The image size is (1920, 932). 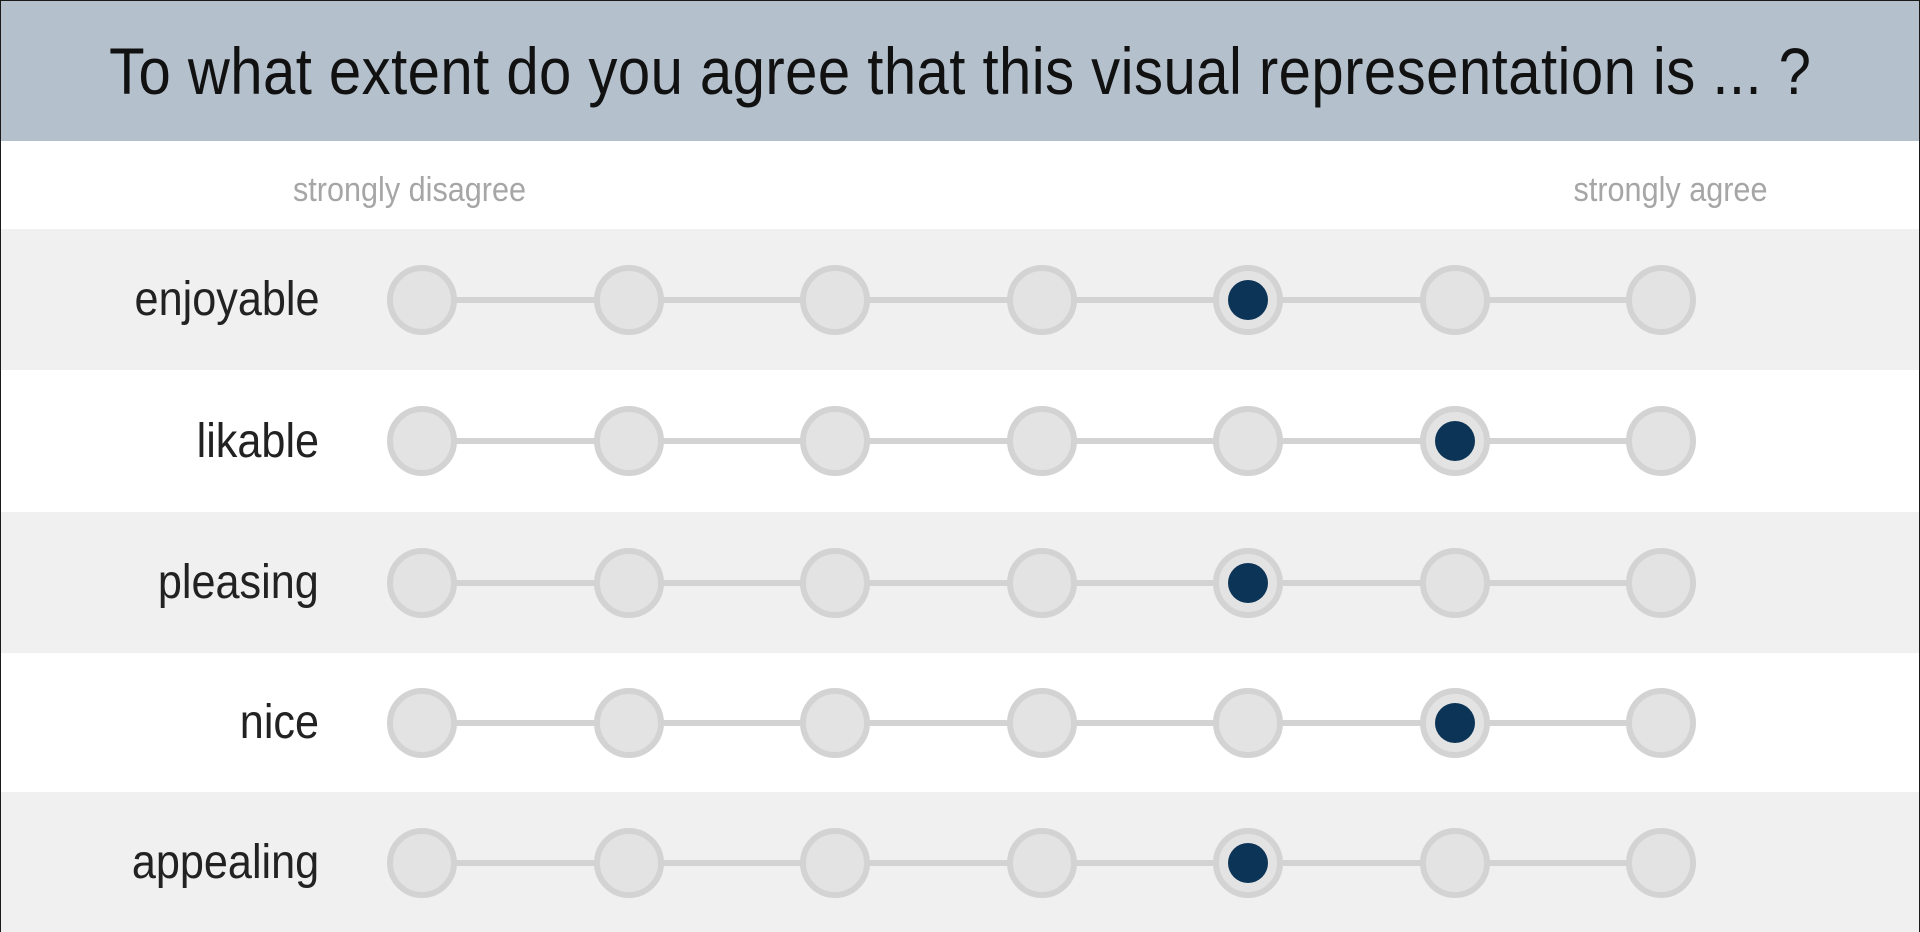 What do you see at coordinates (238, 582) in the screenshot?
I see `item-label: pleasing` at bounding box center [238, 582].